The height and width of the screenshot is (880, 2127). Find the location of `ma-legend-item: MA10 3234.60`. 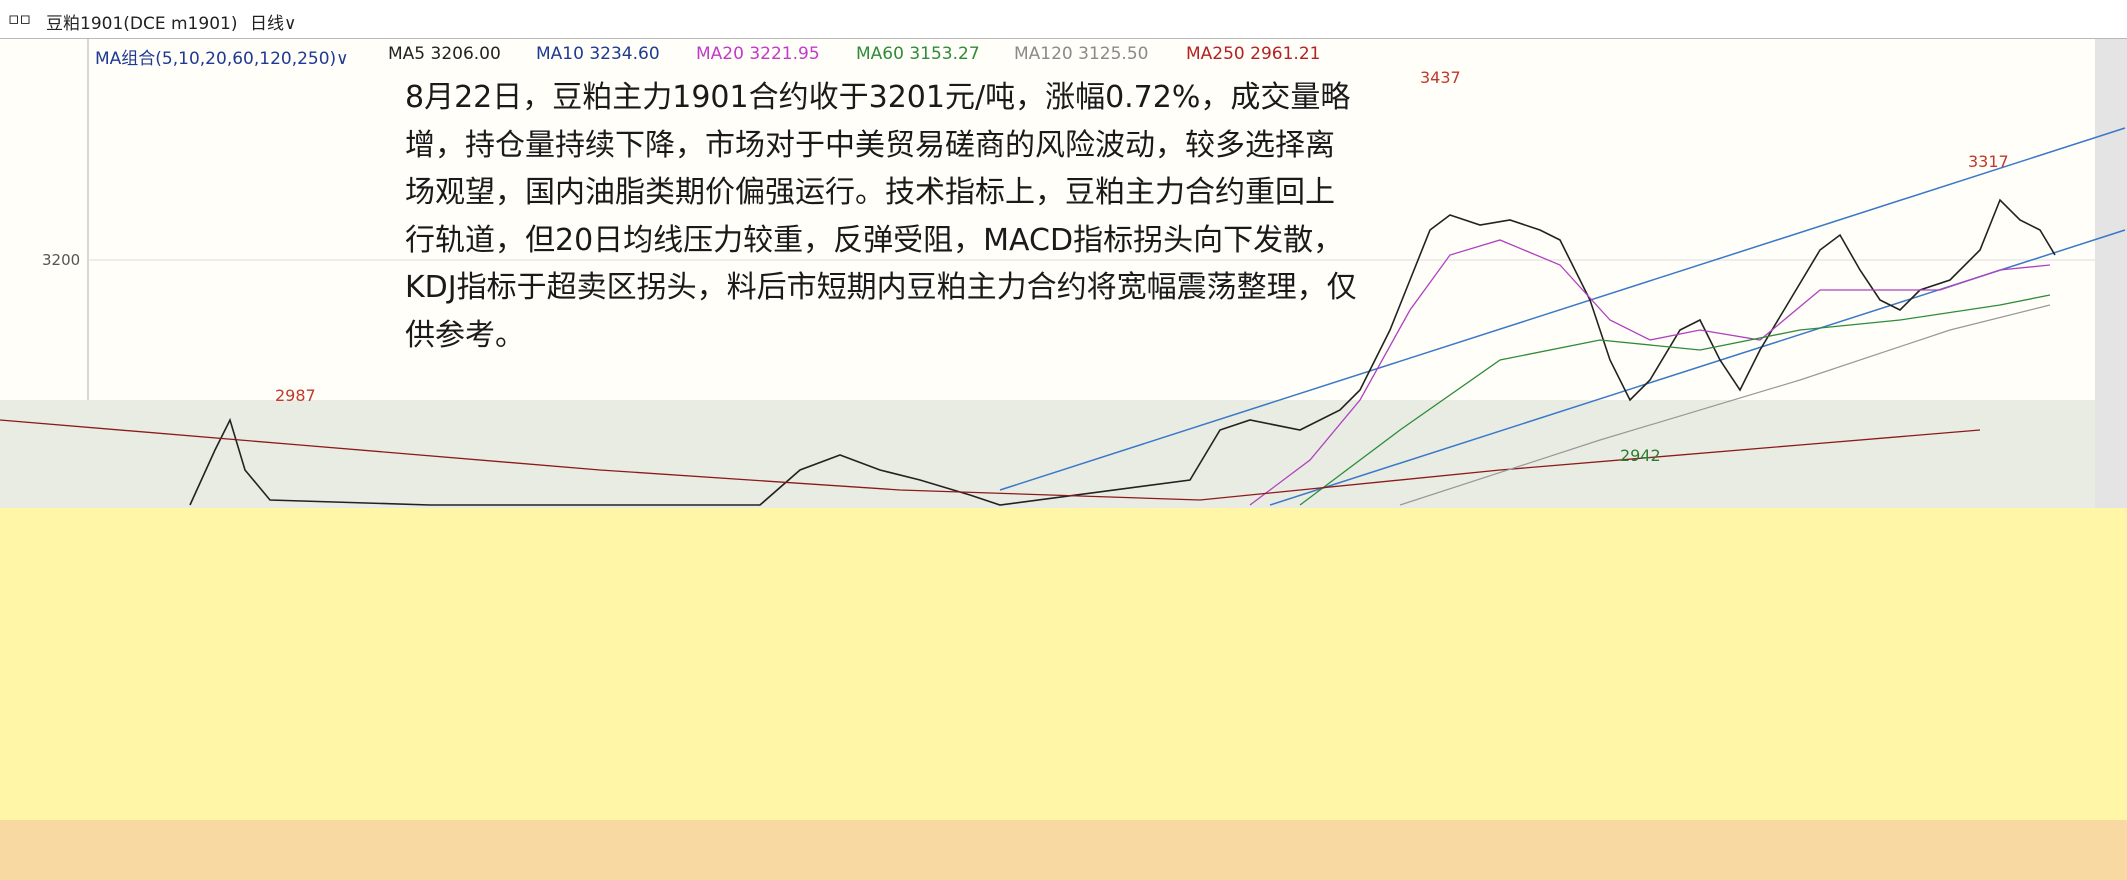

ma-legend-item: MA10 3234.60 is located at coordinates (598, 54).